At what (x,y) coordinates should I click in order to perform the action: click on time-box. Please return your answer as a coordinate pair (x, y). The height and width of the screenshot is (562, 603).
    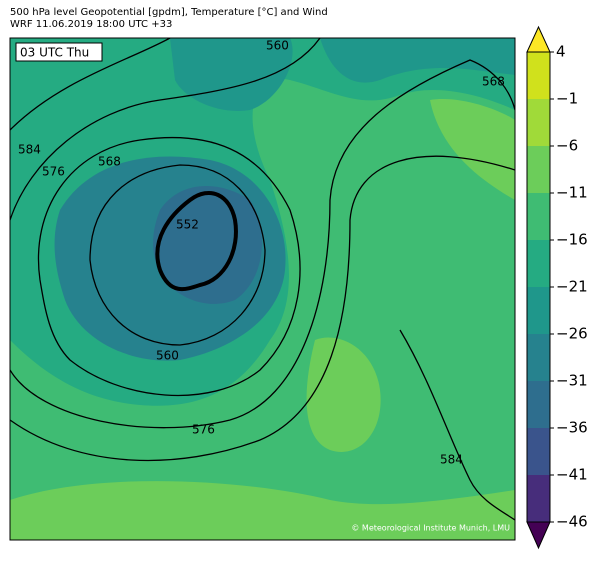
    Looking at the image, I should click on (59, 52).